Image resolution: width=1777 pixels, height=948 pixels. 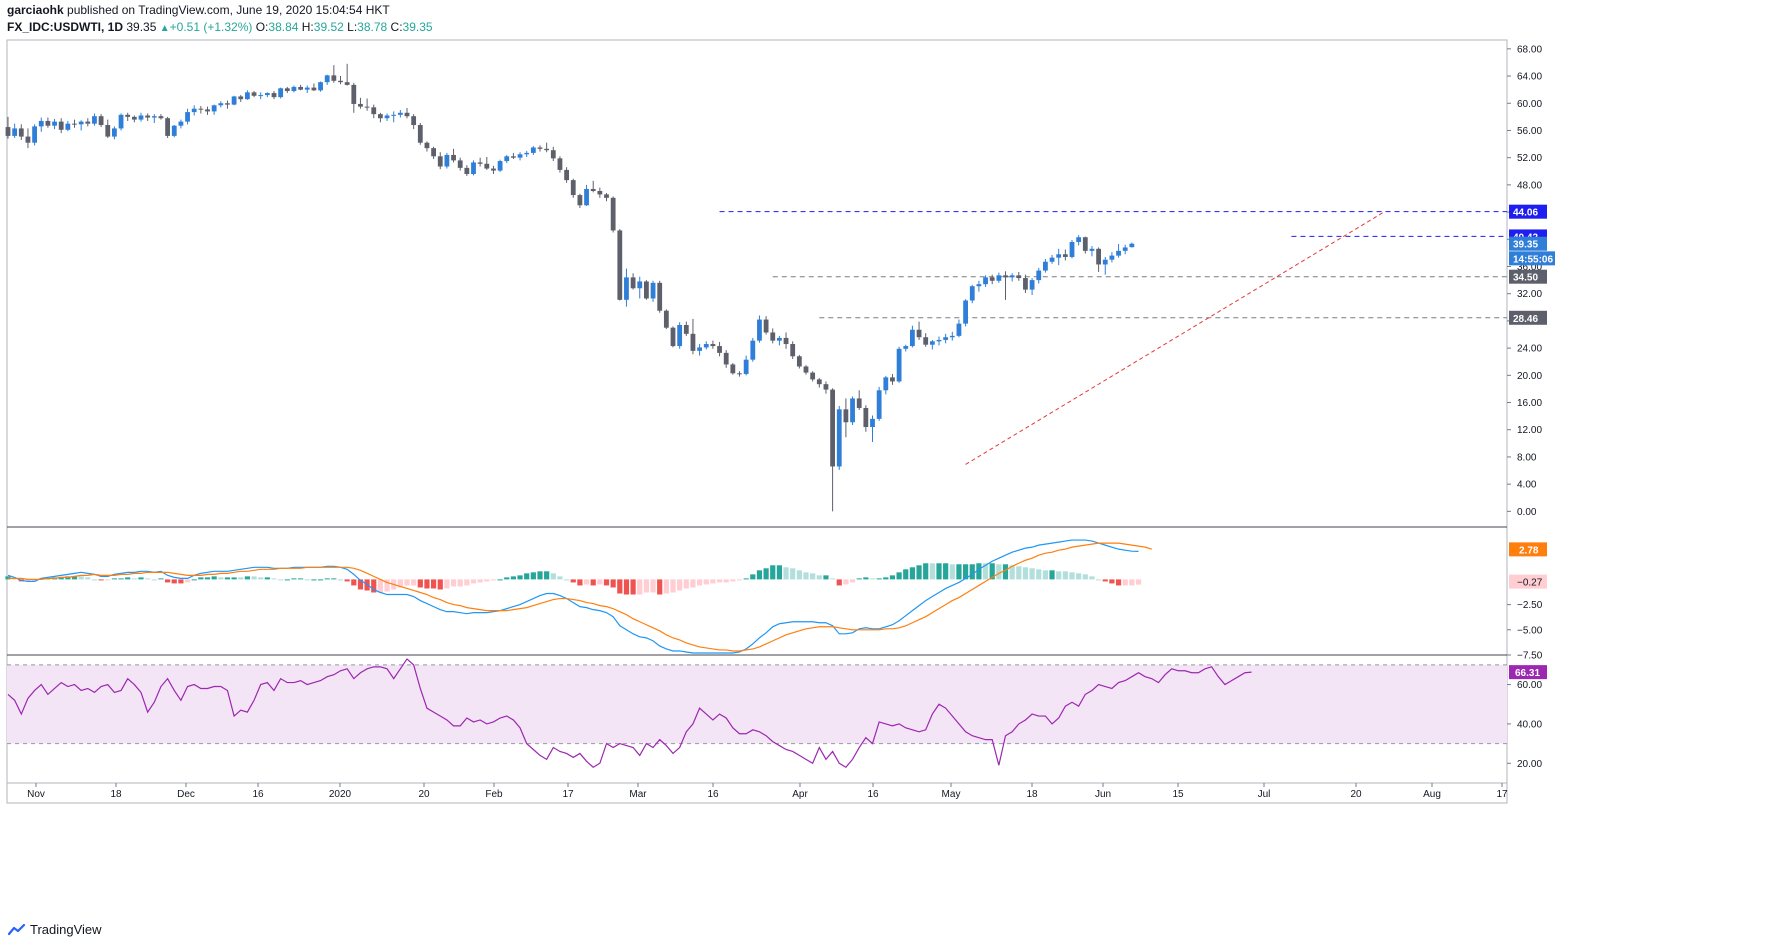 I want to click on price-tick-label: 16.00, so click(x=1529, y=403).